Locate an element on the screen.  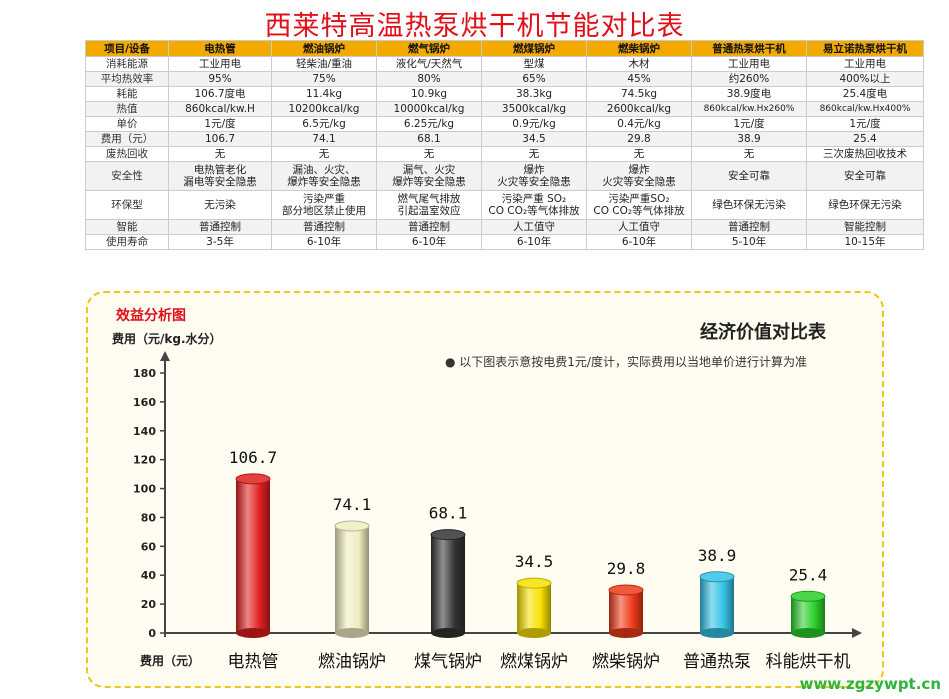
table-cell: 34.5 is located at coordinates (534, 139).